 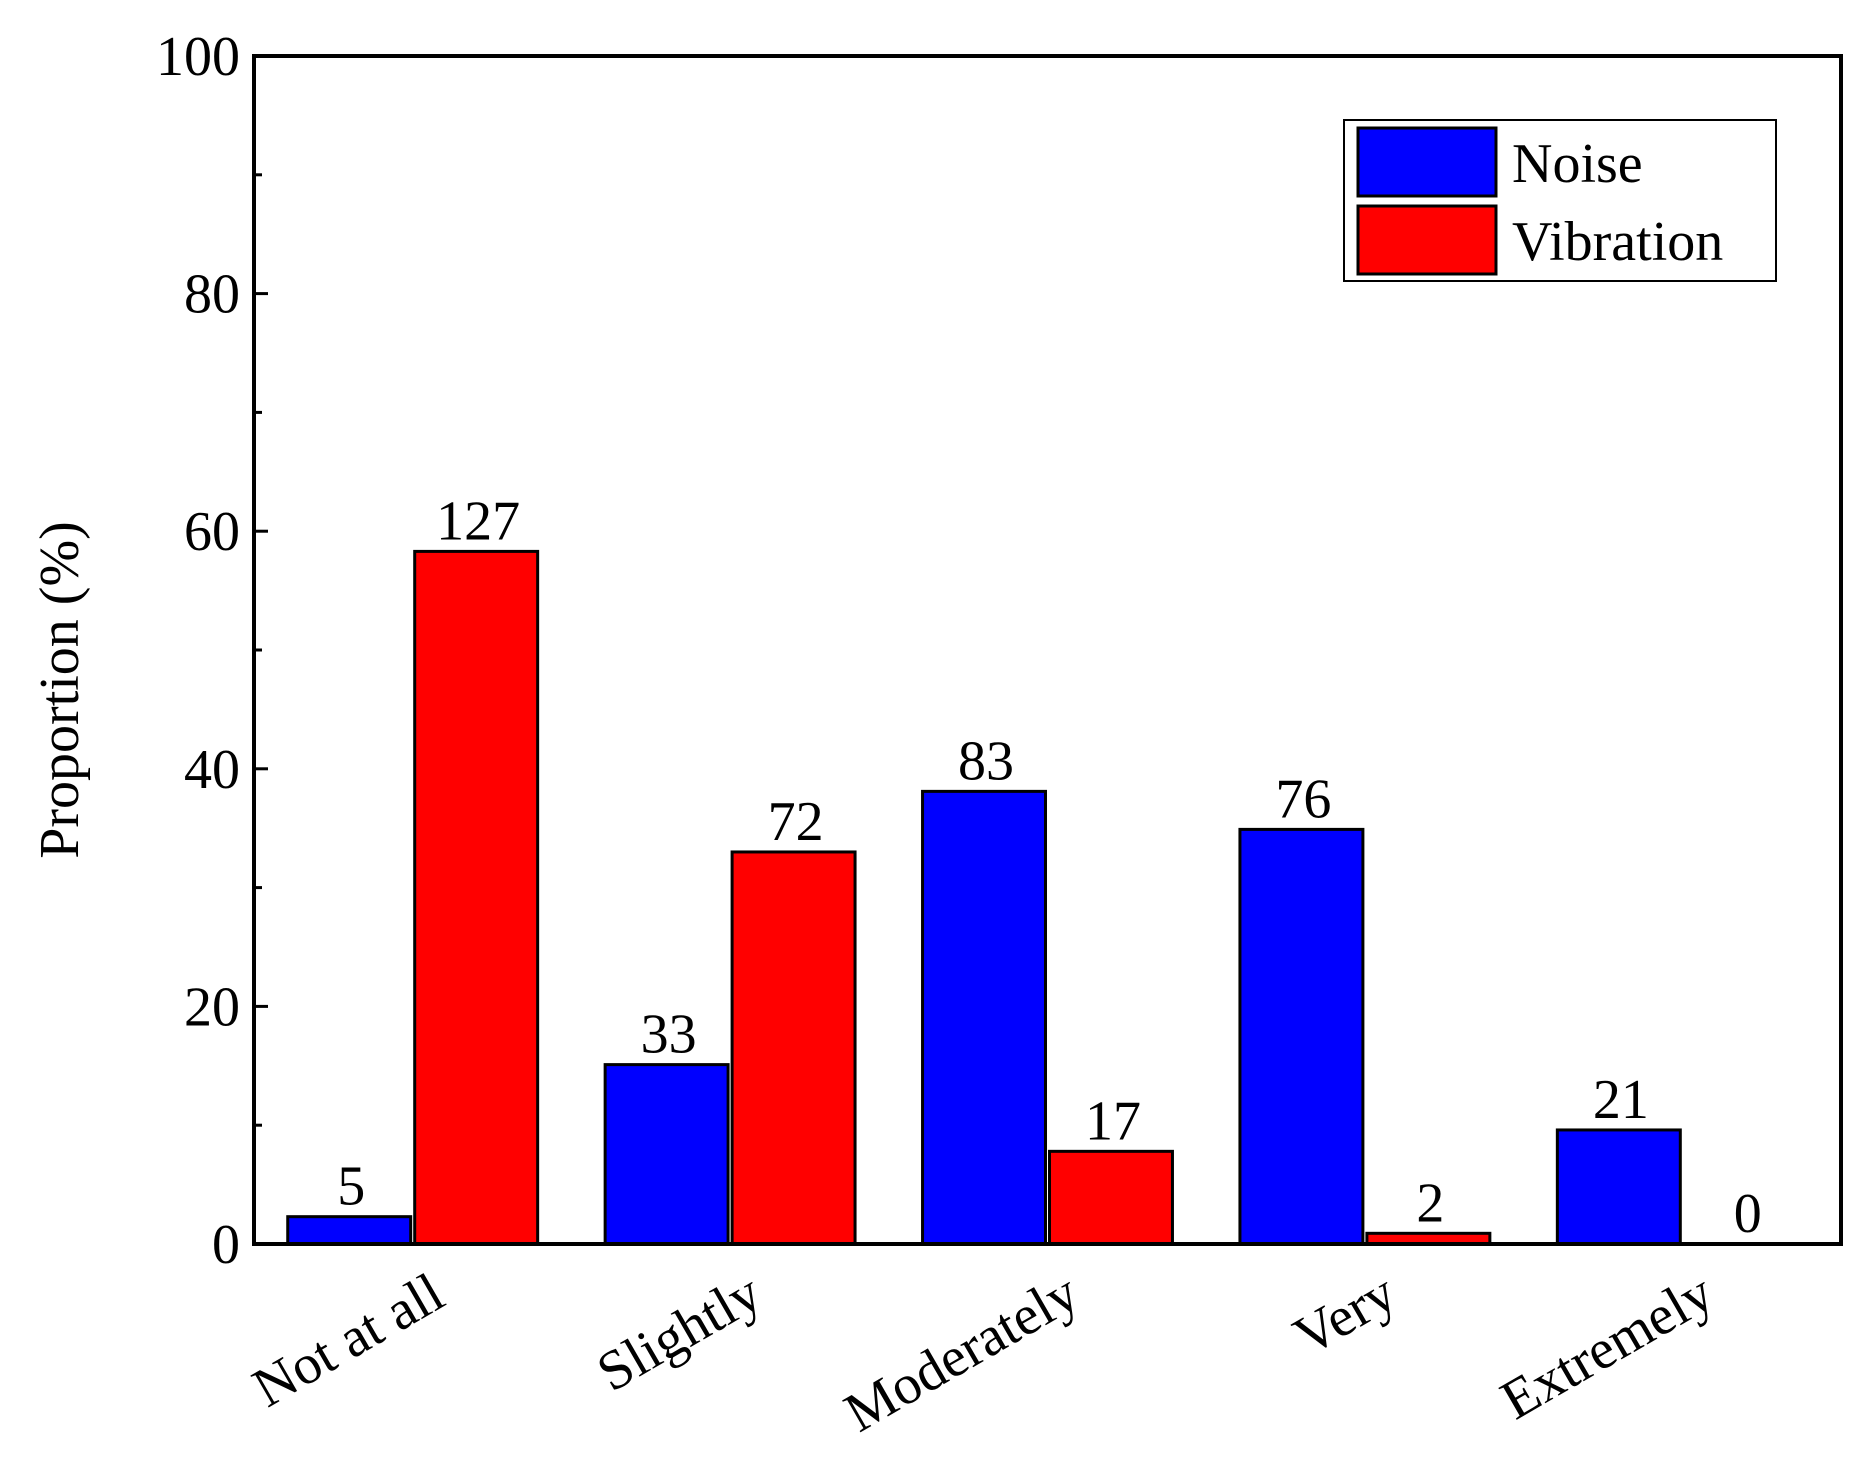 I want to click on x-tick-label: Extremely, so click(x=1607, y=1347).